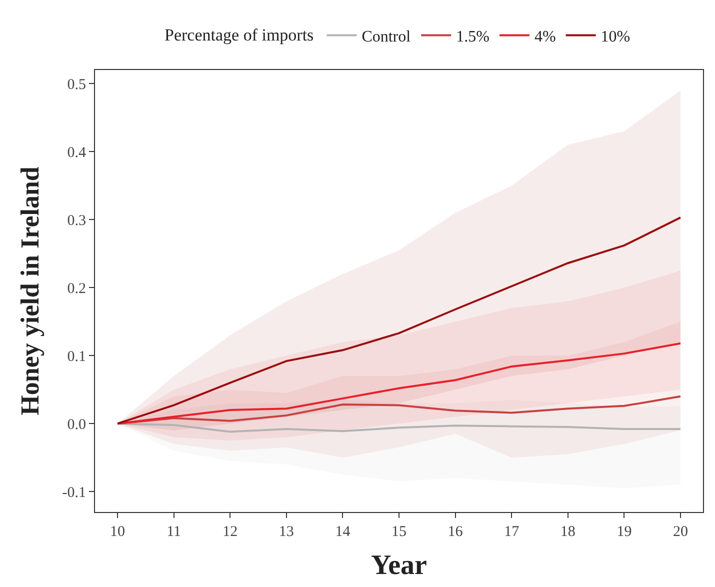 Image resolution: width=715 pixels, height=587 pixels. I want to click on x-tick-label: 16, so click(456, 532).